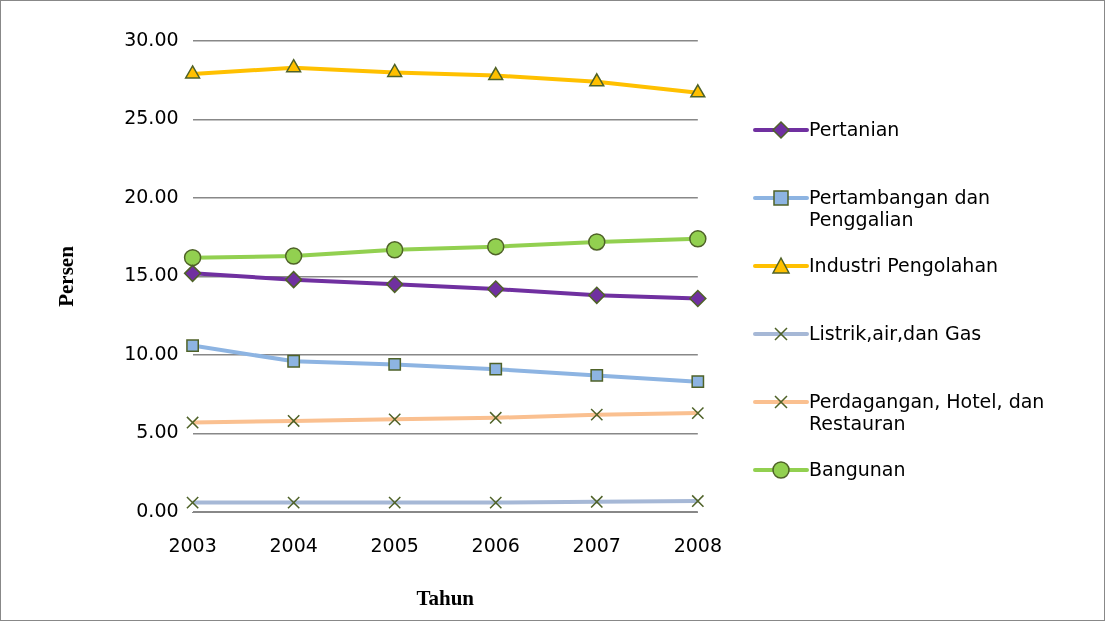 Image resolution: width=1105 pixels, height=621 pixels. What do you see at coordinates (151, 117) in the screenshot?
I see `y-tick-label: 25.00` at bounding box center [151, 117].